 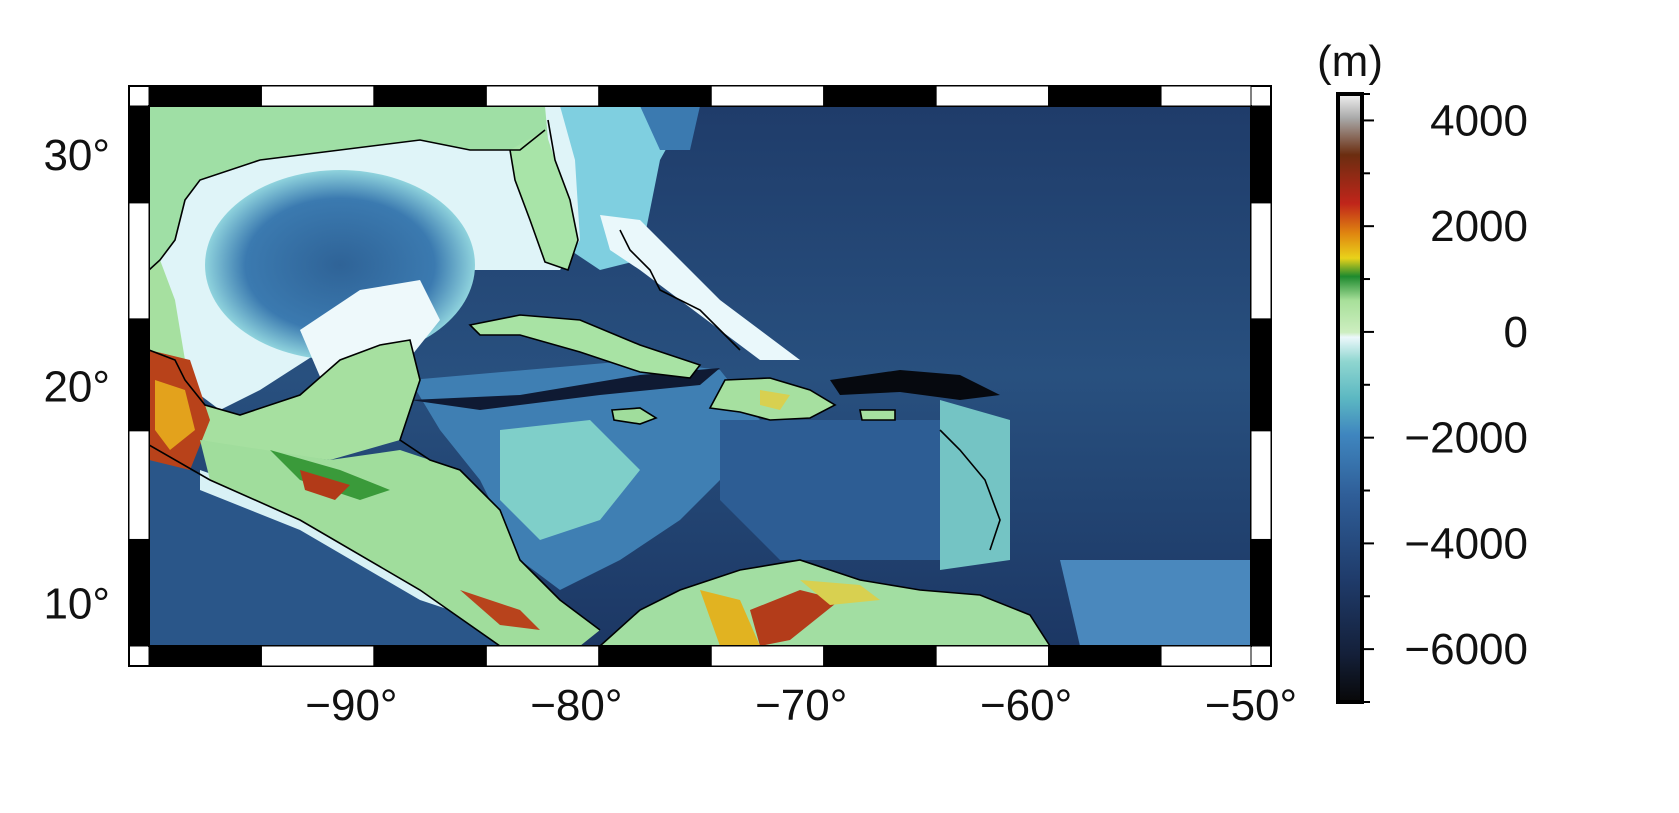 What do you see at coordinates (565, 389) in the screenshot?
I see `cayman-trough` at bounding box center [565, 389].